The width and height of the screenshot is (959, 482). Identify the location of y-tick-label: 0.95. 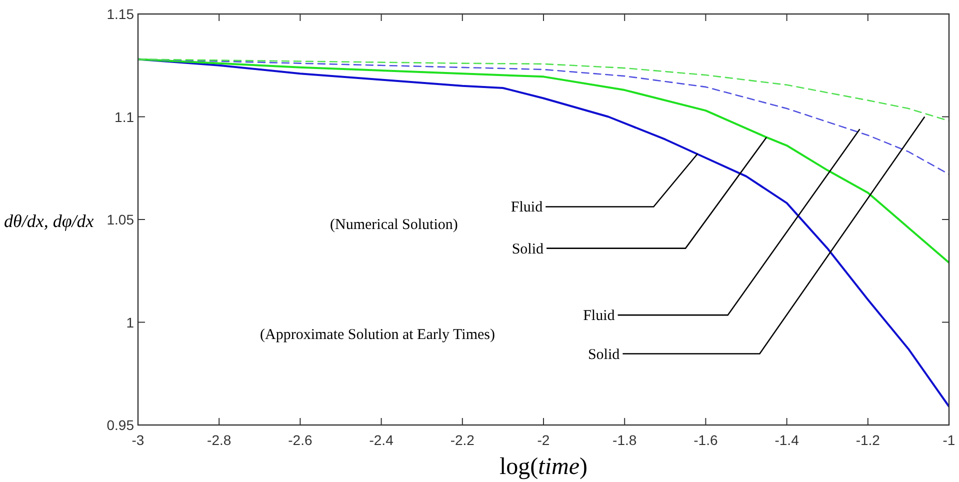
(120, 425).